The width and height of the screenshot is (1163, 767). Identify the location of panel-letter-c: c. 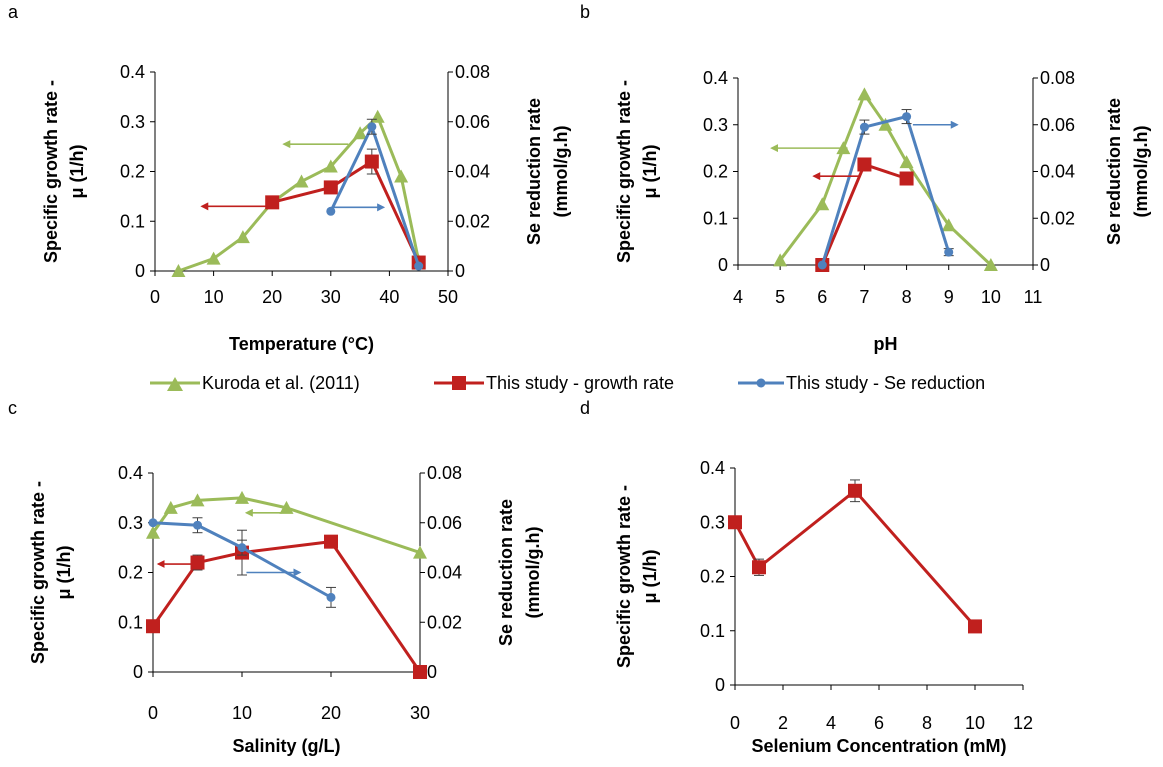
(12, 408).